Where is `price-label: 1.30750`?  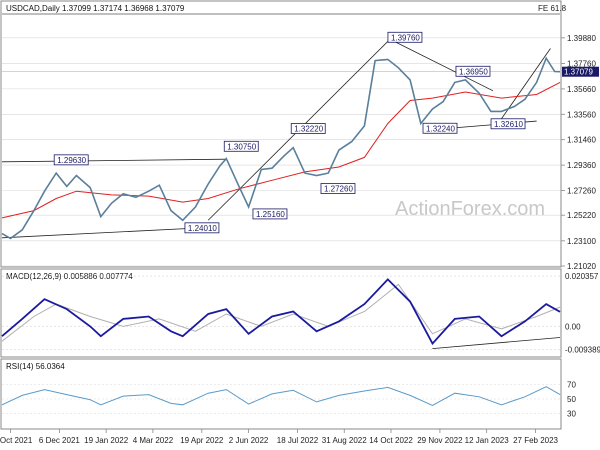
price-label: 1.30750 is located at coordinates (241, 146).